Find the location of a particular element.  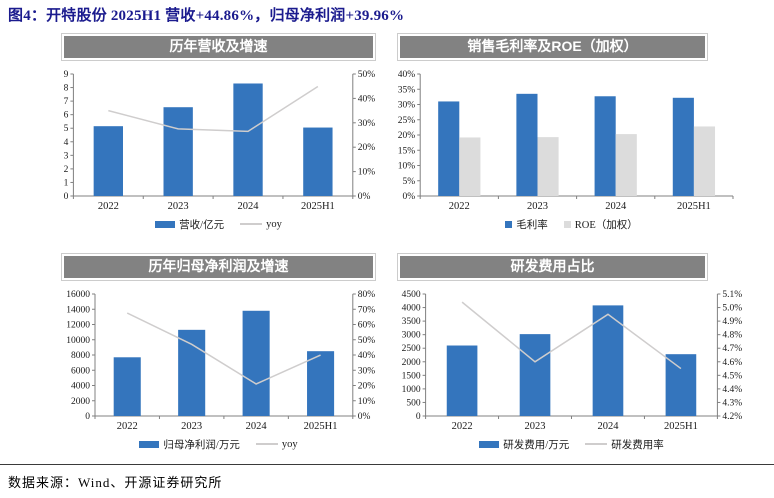

chart-legend-net-profit-growth: 归母净利润/万元 yoy is located at coordinates (218, 444).